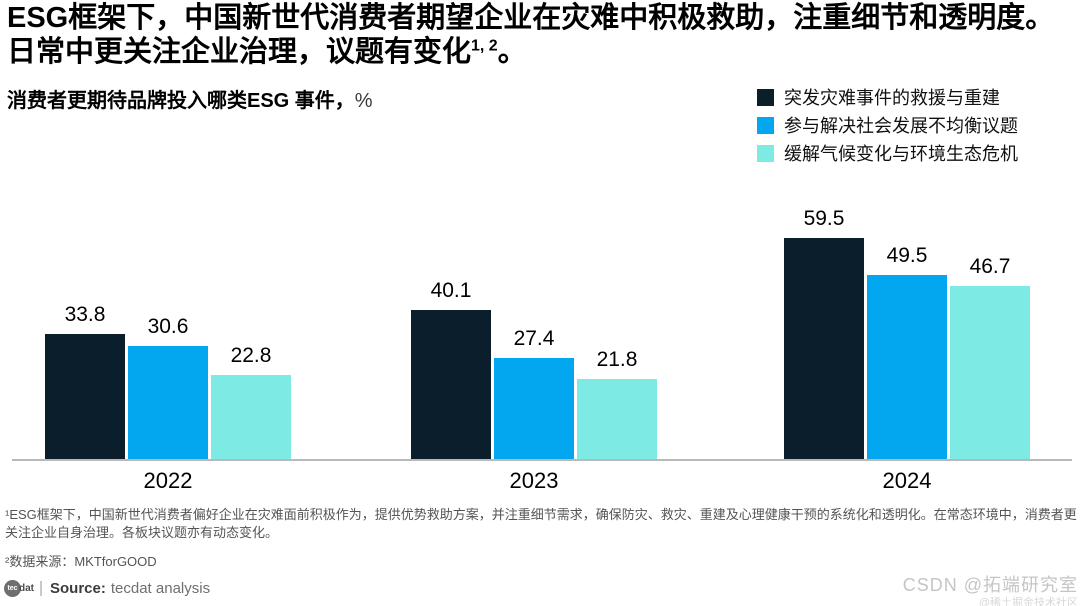 Image resolution: width=1080 pixels, height=606 pixels. What do you see at coordinates (451, 290) in the screenshot?
I see `bar-value-label: 40.1` at bounding box center [451, 290].